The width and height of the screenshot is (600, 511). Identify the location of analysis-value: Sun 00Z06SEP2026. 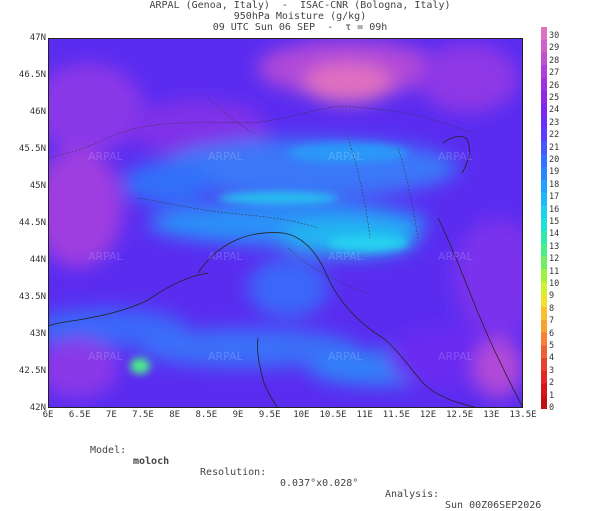
(493, 505).